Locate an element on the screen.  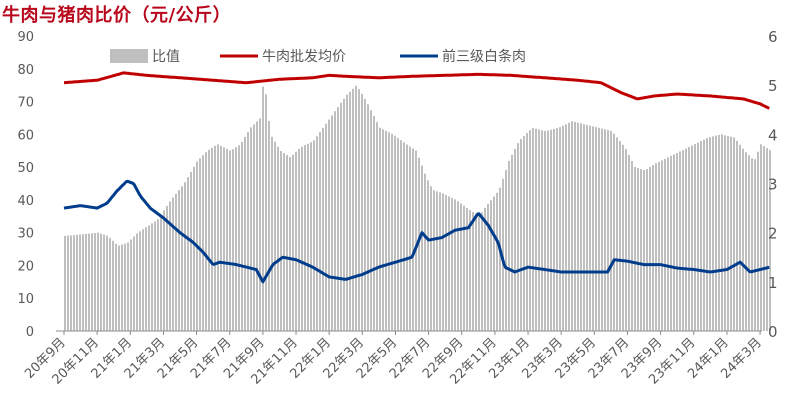
left-tick-80: 80 is located at coordinates (25, 70).